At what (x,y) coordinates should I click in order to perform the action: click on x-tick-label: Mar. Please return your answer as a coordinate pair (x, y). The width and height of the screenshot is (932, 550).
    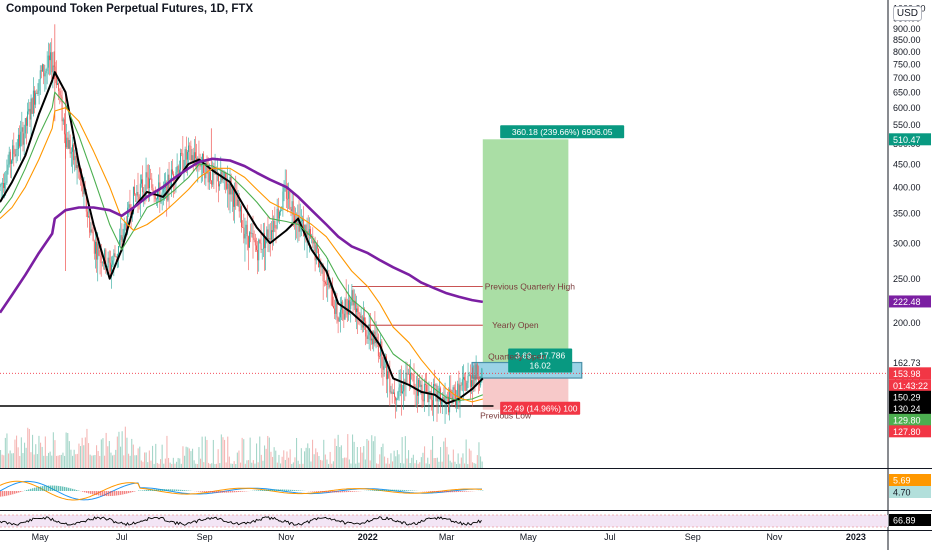
    Looking at the image, I should click on (447, 537).